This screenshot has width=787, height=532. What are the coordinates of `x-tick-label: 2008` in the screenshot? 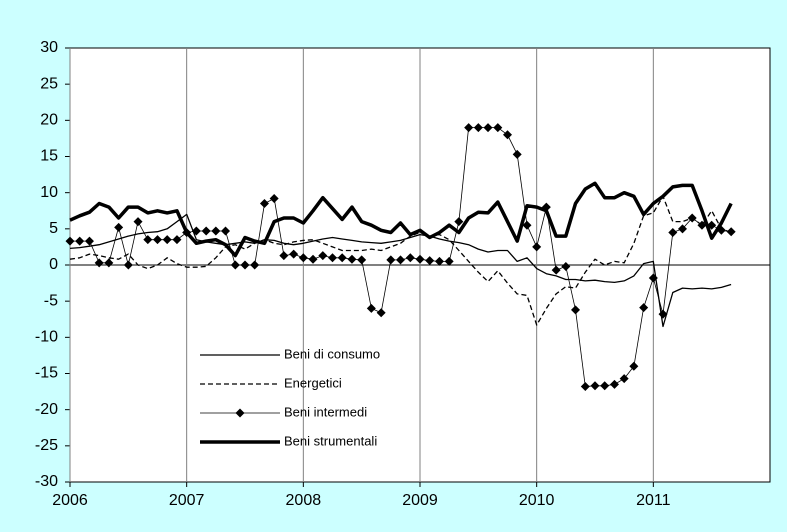 It's located at (304, 500).